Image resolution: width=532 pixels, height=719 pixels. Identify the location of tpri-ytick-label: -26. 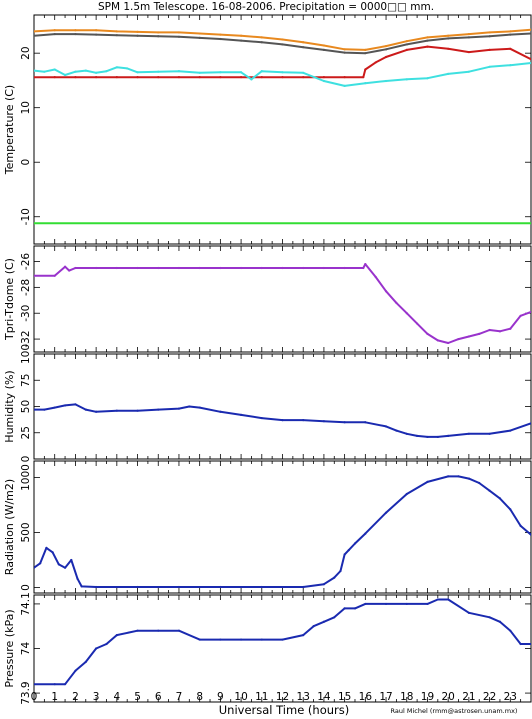
(26, 261).